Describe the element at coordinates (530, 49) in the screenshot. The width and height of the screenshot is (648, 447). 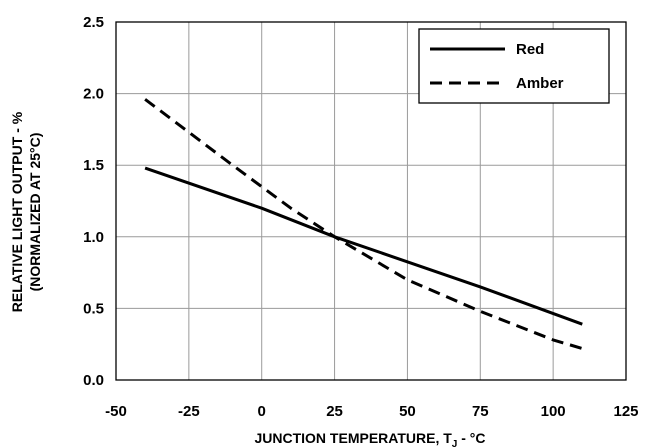
I see `legend-label-red: Red` at that location.